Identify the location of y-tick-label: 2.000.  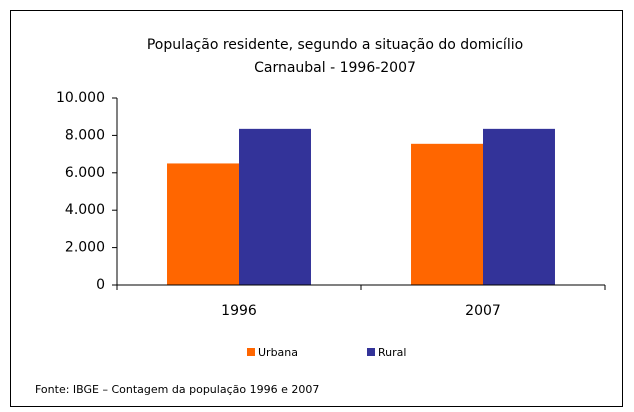
(85, 248).